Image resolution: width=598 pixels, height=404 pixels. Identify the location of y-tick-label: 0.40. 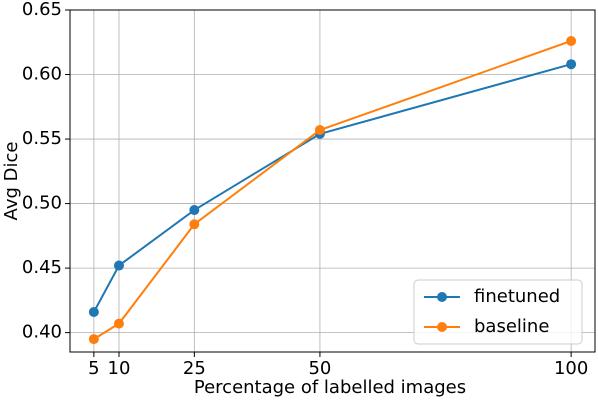
(42, 332).